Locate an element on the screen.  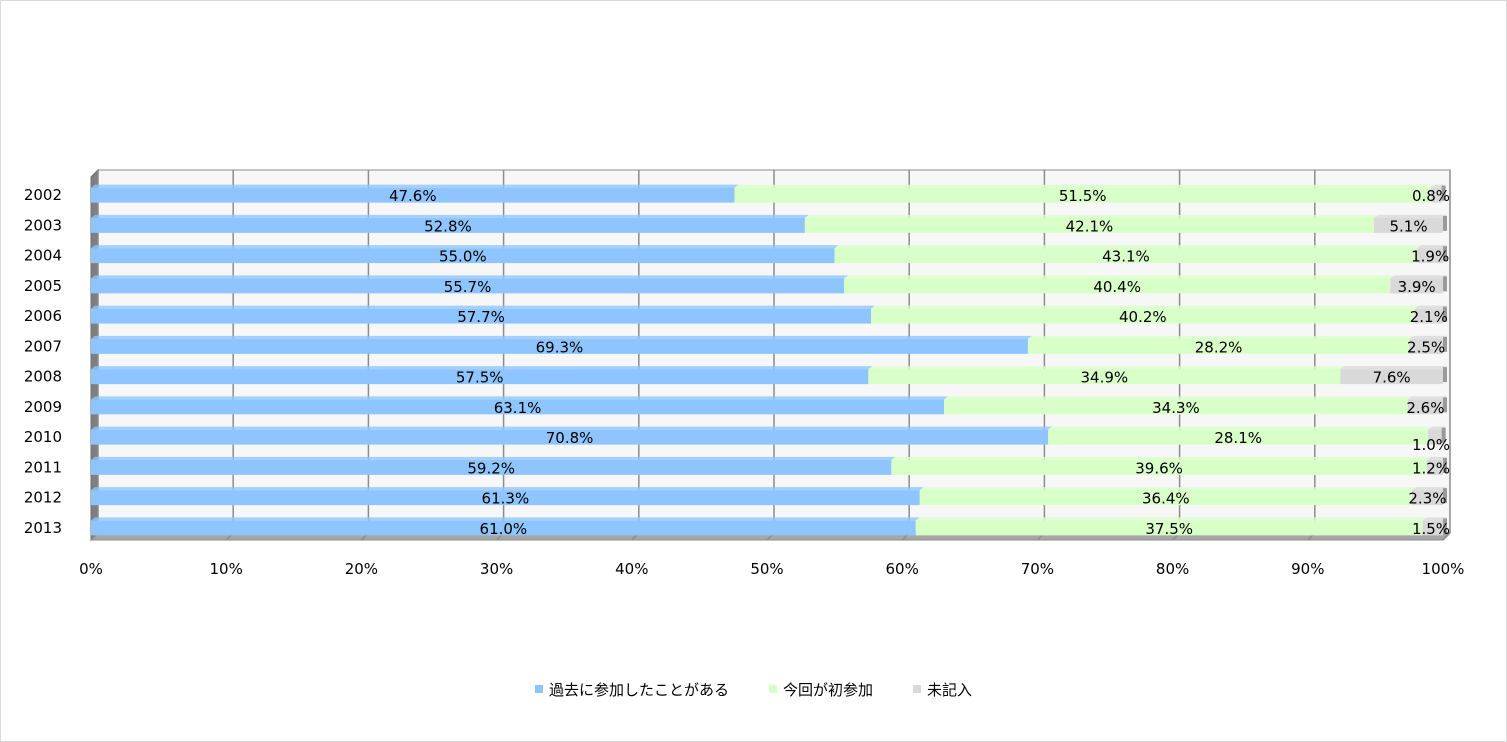
data-label: 52.8% is located at coordinates (448, 226).